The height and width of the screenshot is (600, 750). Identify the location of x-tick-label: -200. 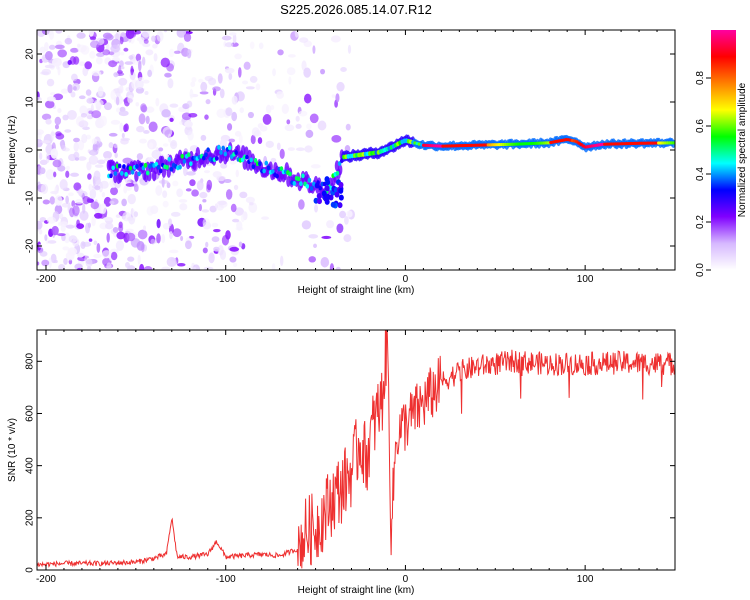
(46, 279).